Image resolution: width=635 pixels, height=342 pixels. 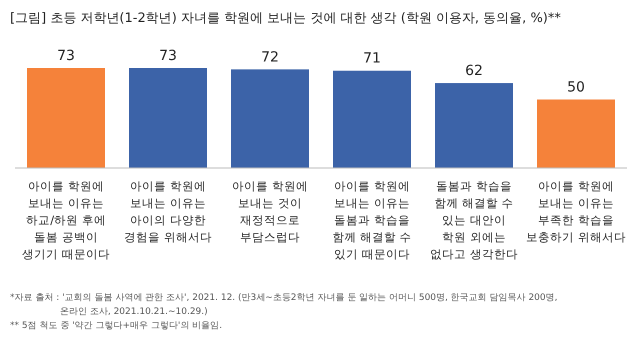 I want to click on x-tick-label: 아이를 학원에 보내는 이유는 돌봄과 학습을 함께 해결할 수 있기 때문이다, so click(x=372, y=220).